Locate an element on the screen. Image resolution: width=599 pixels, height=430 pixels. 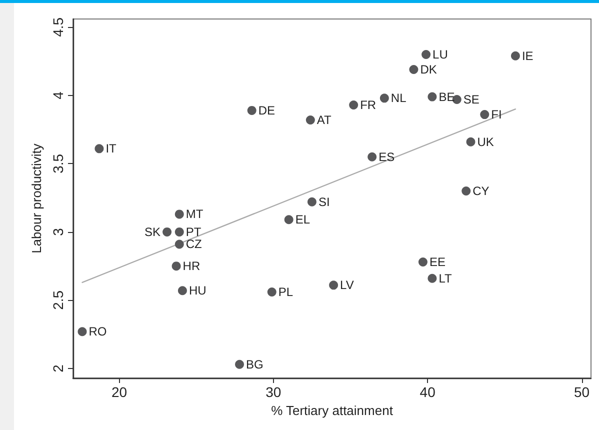
data-label: MT is located at coordinates (195, 214).